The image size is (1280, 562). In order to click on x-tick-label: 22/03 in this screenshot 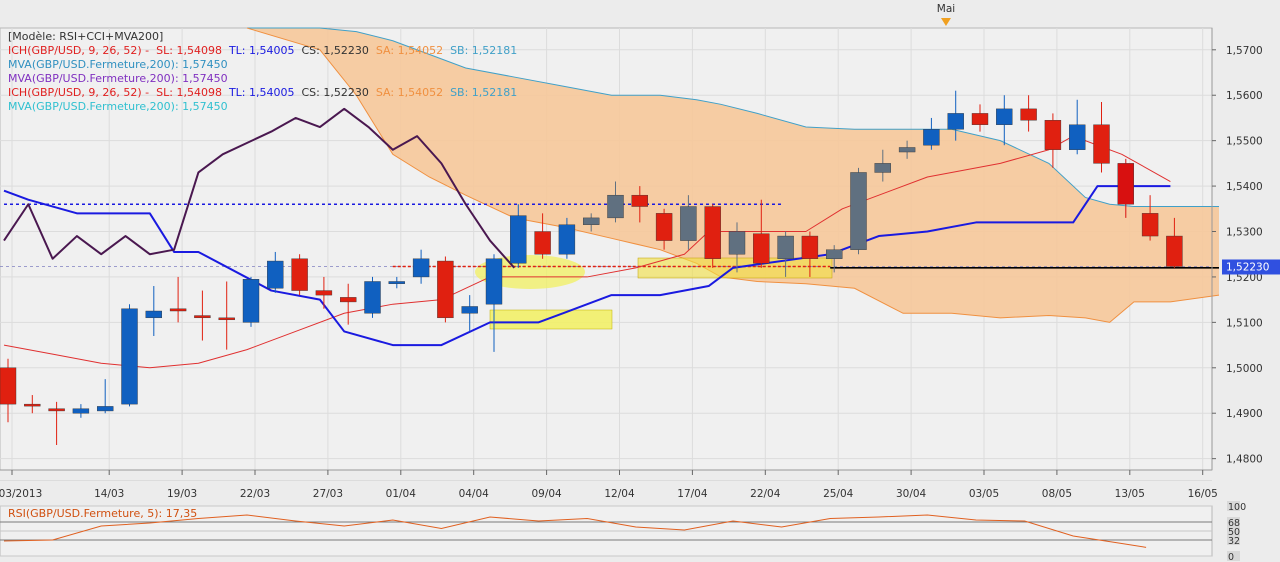, I will do `click(255, 494)`.